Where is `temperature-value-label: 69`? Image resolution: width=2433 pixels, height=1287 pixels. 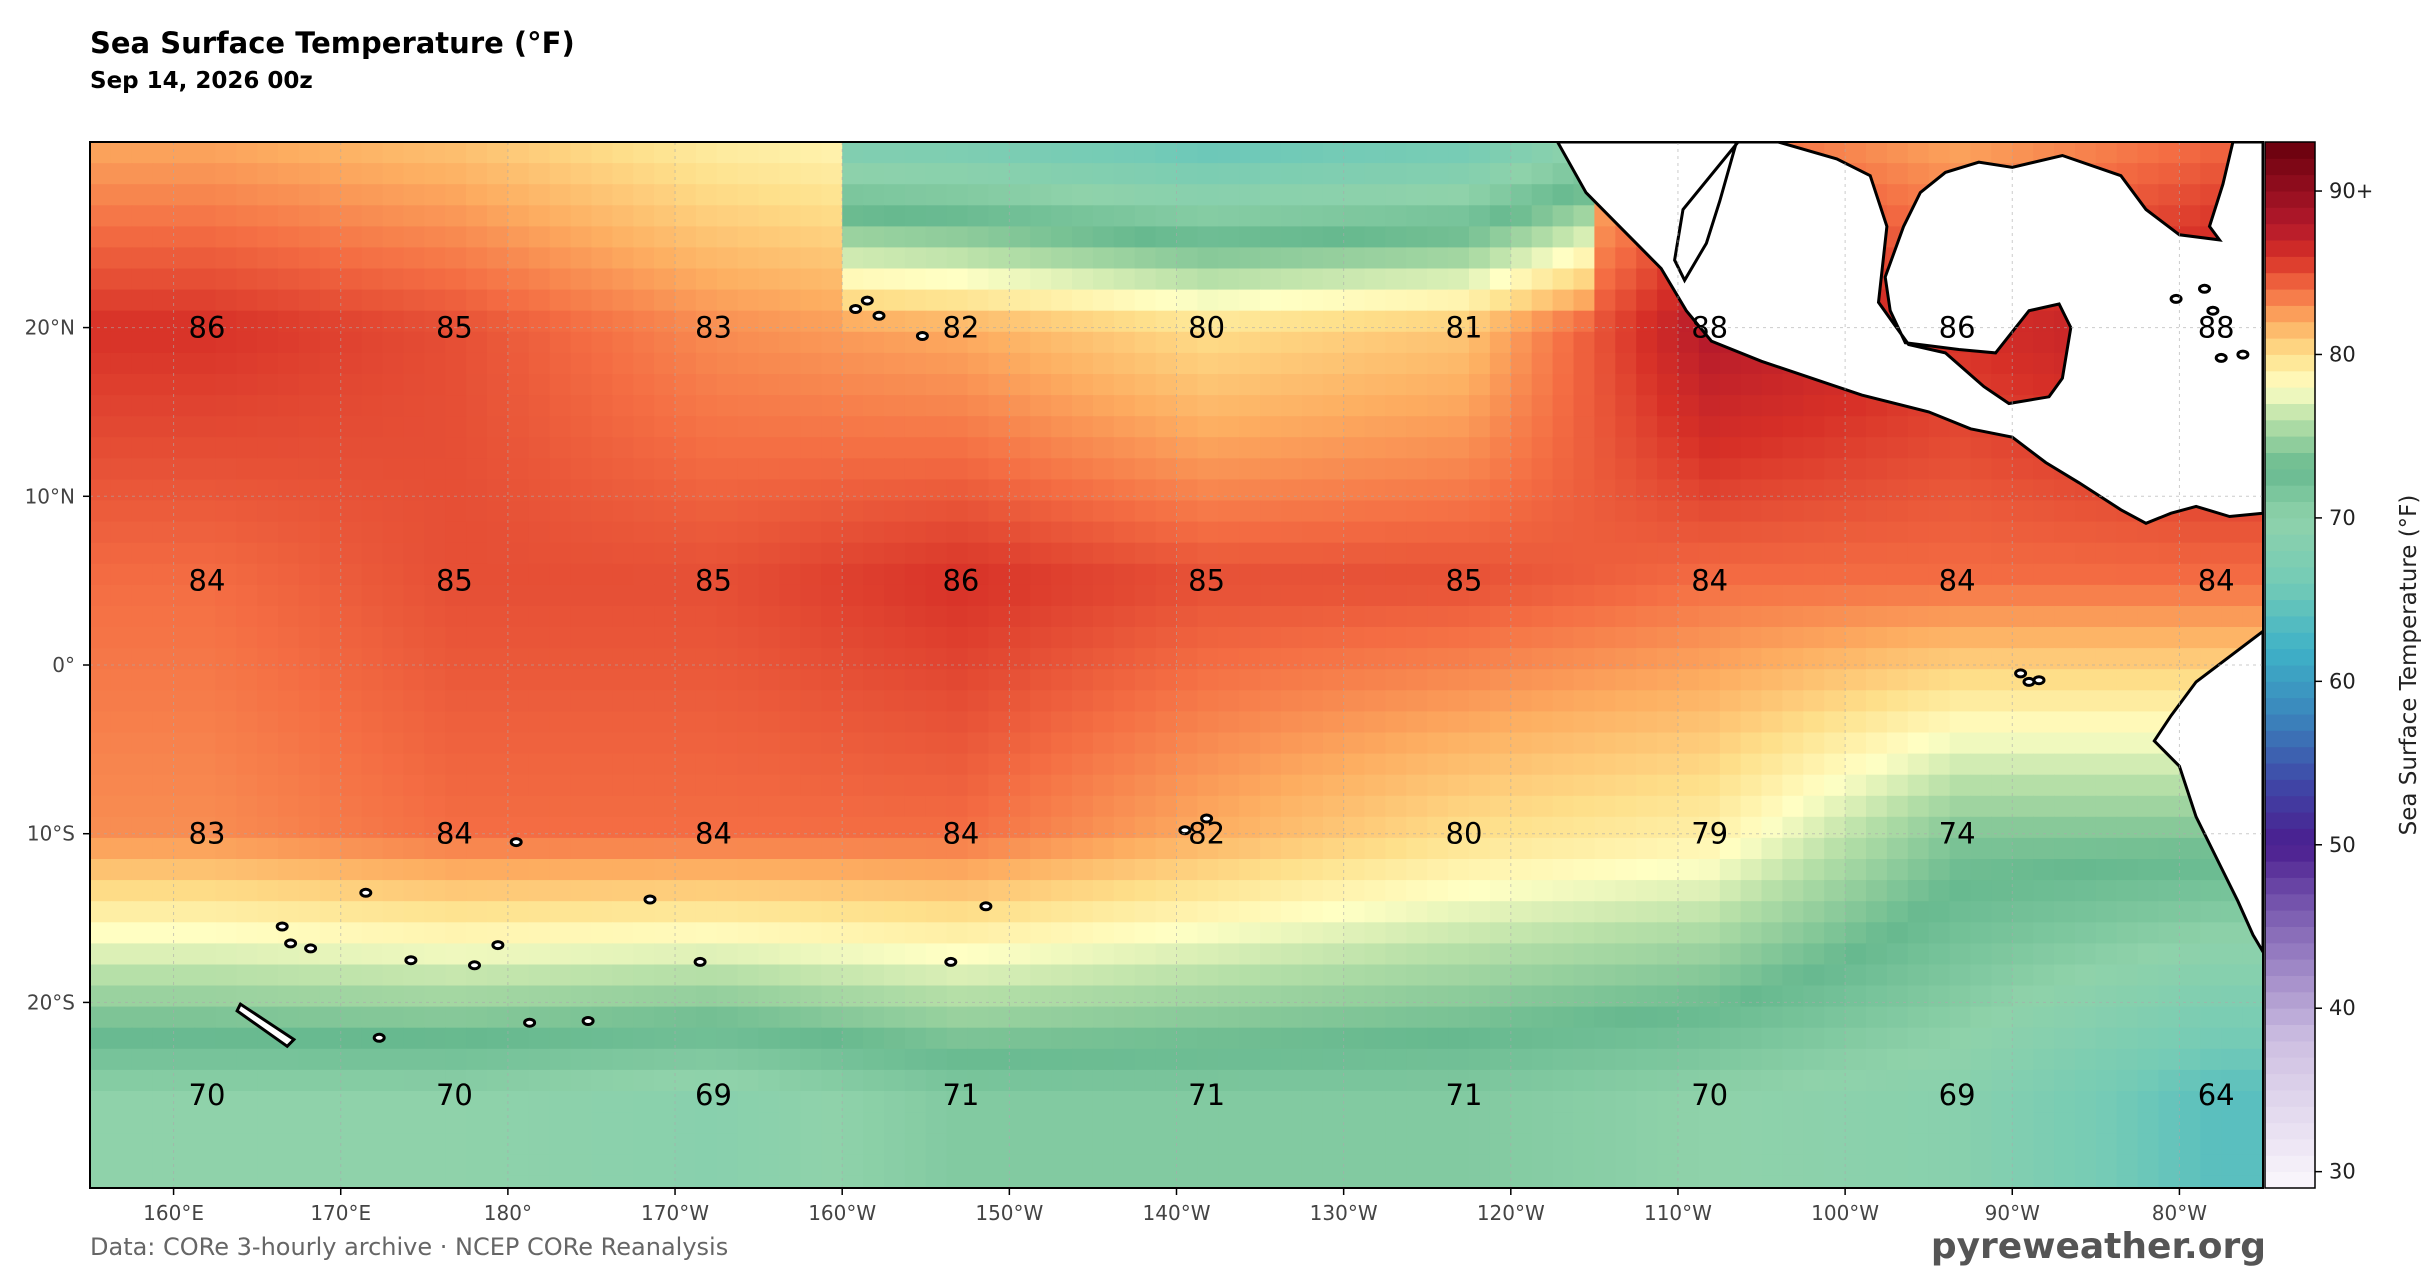
temperature-value-label: 69 is located at coordinates (1957, 1095).